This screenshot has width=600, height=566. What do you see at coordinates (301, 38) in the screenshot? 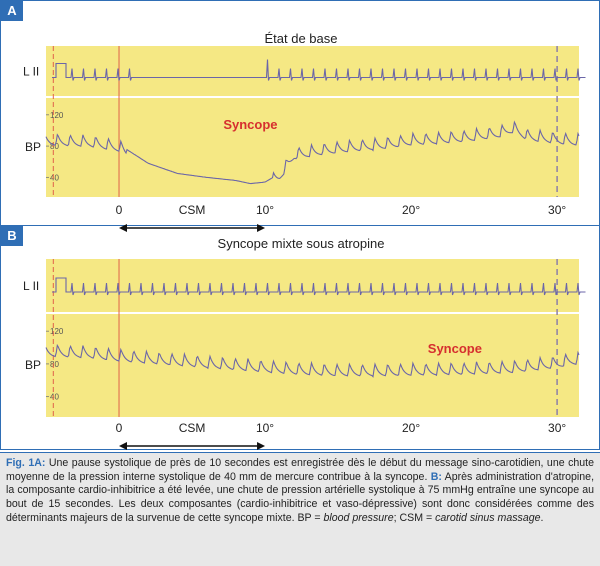
I see `chart-title: État de base` at bounding box center [301, 38].